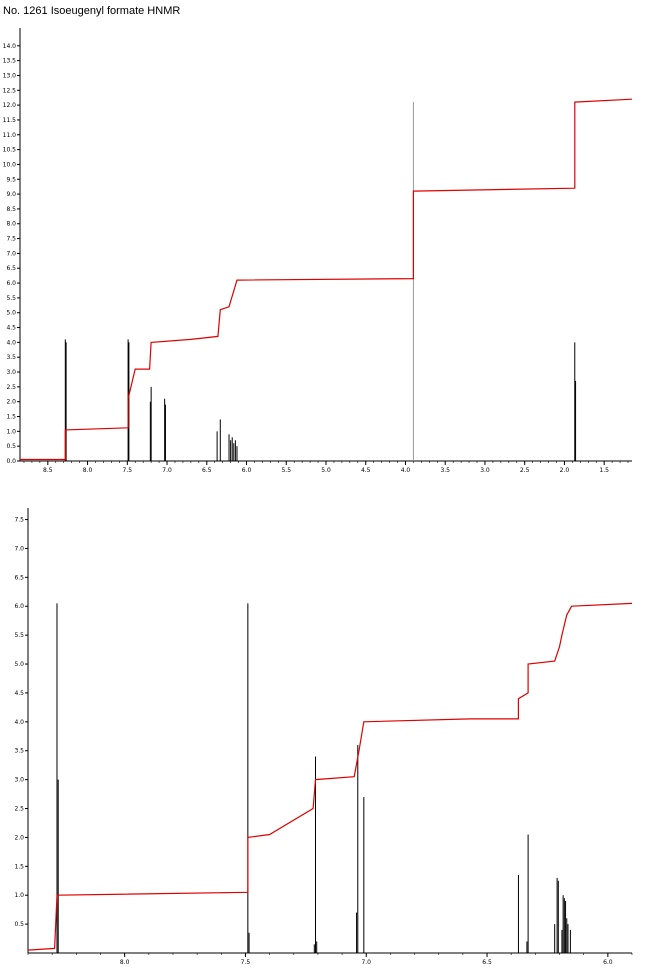 Image resolution: width=650 pixels, height=973 pixels. I want to click on x-tick-label: 1.5, so click(604, 470).